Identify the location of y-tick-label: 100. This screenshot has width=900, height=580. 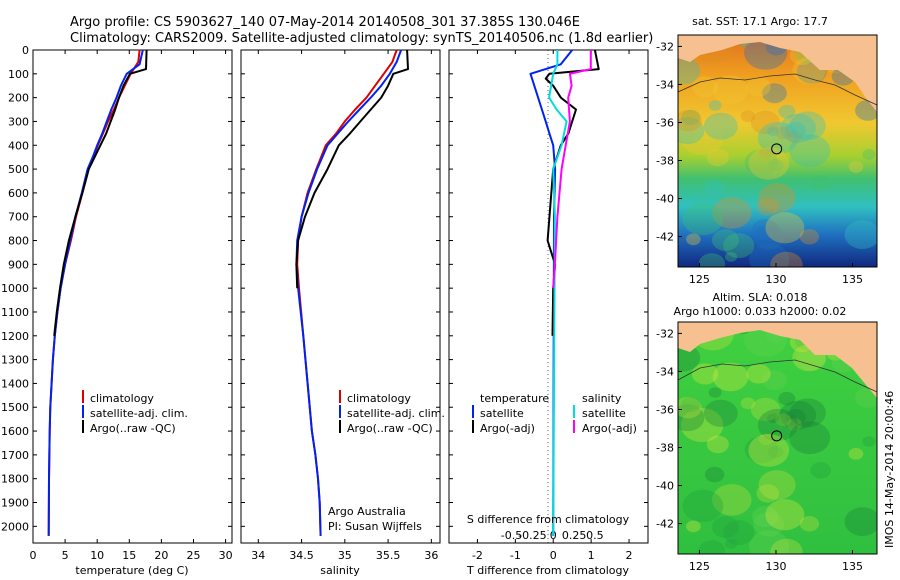
(18, 74).